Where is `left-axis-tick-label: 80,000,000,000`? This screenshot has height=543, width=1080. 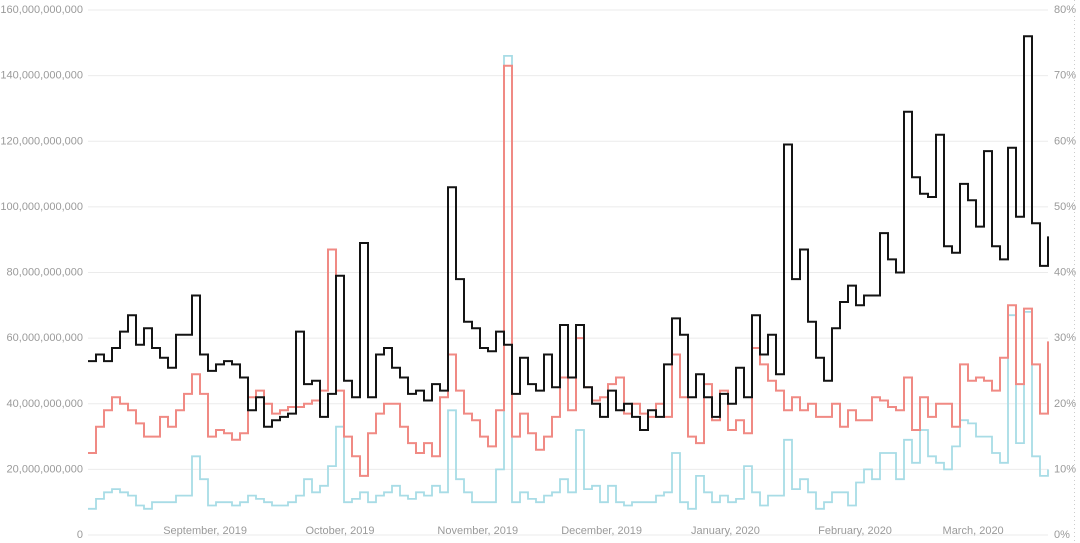
left-axis-tick-label: 80,000,000,000 is located at coordinates (45, 273).